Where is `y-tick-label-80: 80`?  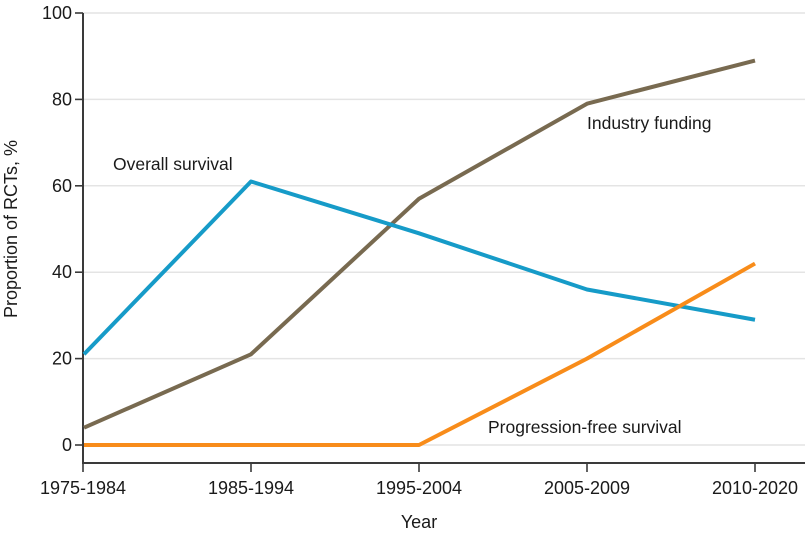 y-tick-label-80: 80 is located at coordinates (62, 99).